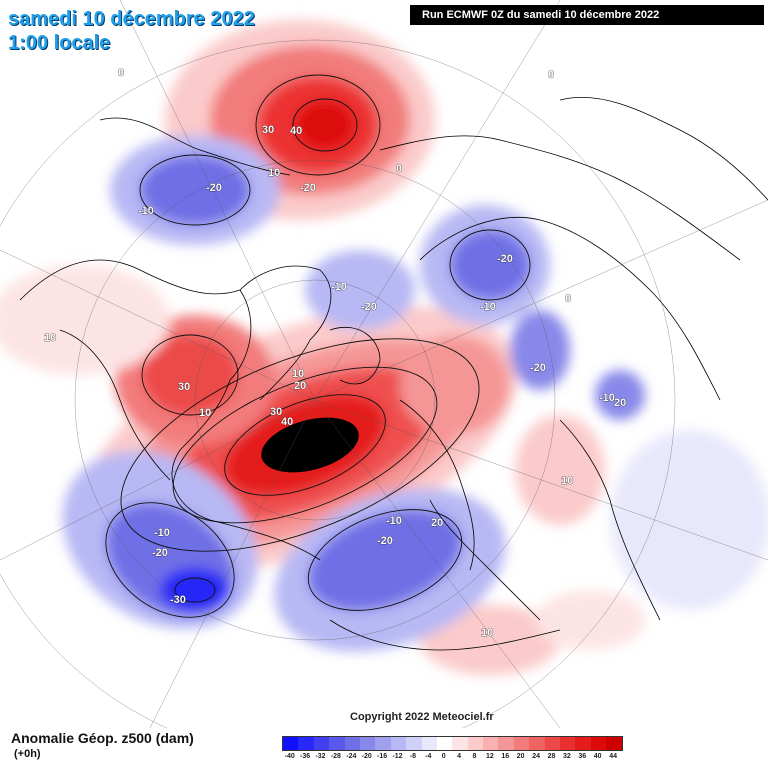  Describe the element at coordinates (428, 756) in the screenshot. I see `colorbar-tick-label: -4` at that location.